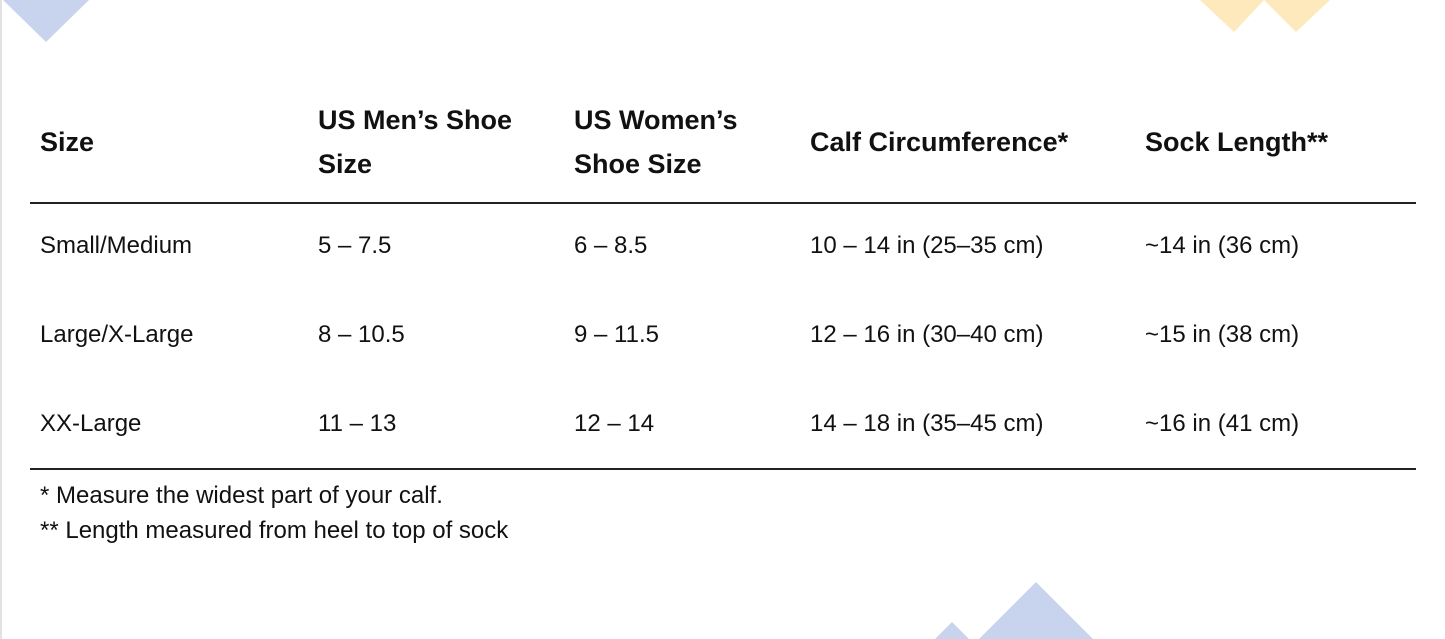  I want to click on cell-calf-circumference: 14 – 18 in (35–45 cm), so click(927, 423).